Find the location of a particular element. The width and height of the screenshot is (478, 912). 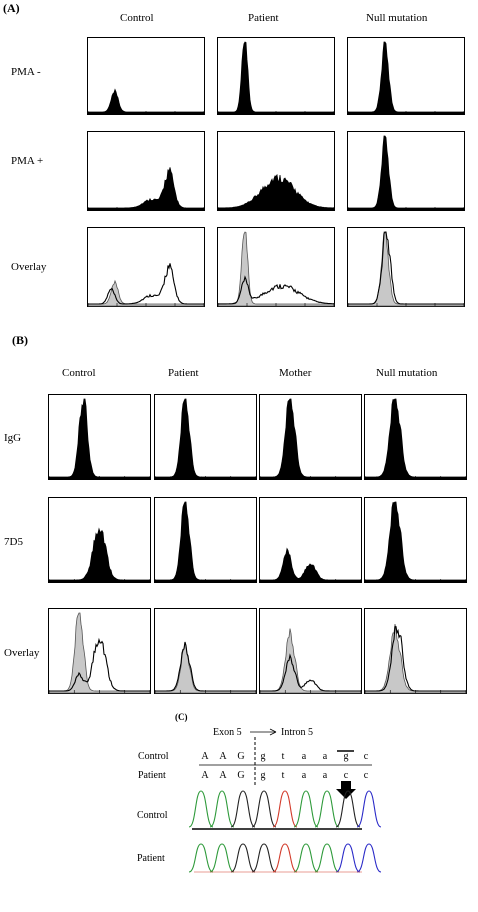

a-patient-pma-plus is located at coordinates (276, 171).